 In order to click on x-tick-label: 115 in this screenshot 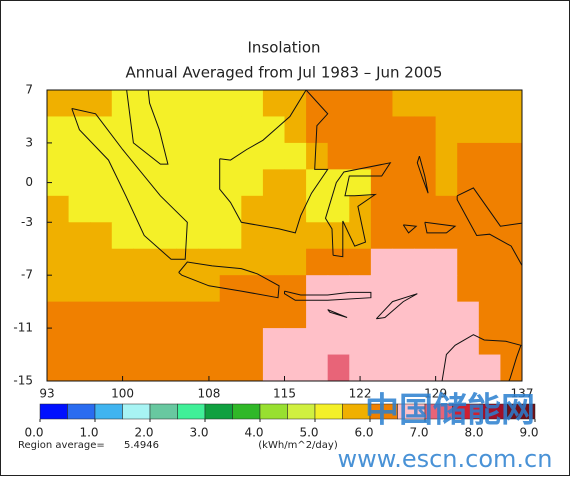, I will do `click(284, 394)`.